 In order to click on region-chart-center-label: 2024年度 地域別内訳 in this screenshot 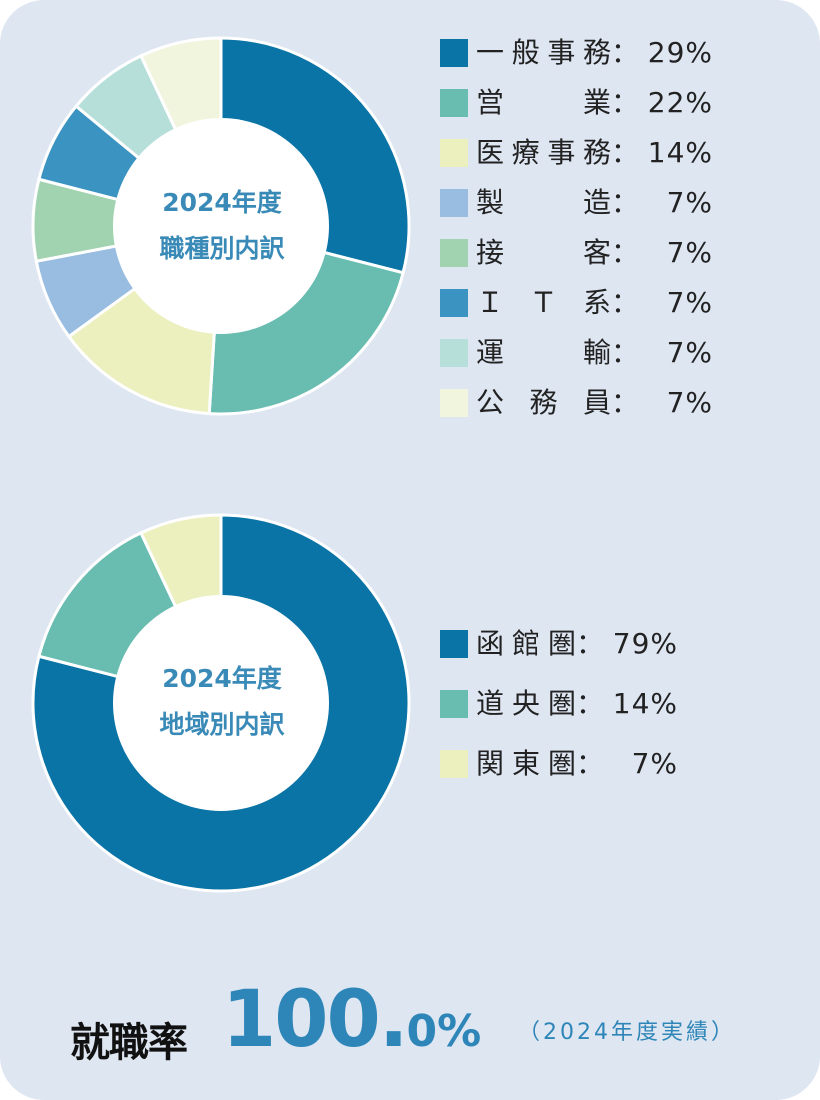, I will do `click(222, 702)`.